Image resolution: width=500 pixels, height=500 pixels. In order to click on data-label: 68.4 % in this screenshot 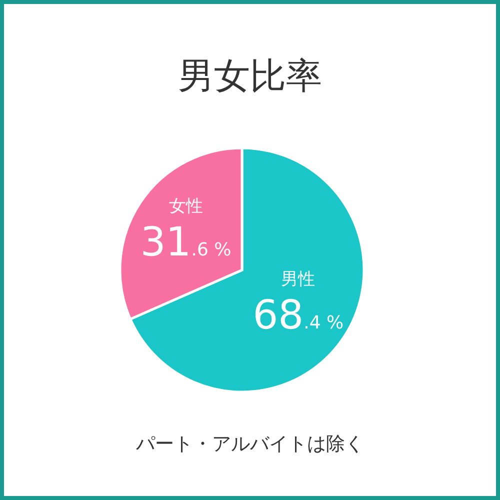, I will do `click(298, 315)`.